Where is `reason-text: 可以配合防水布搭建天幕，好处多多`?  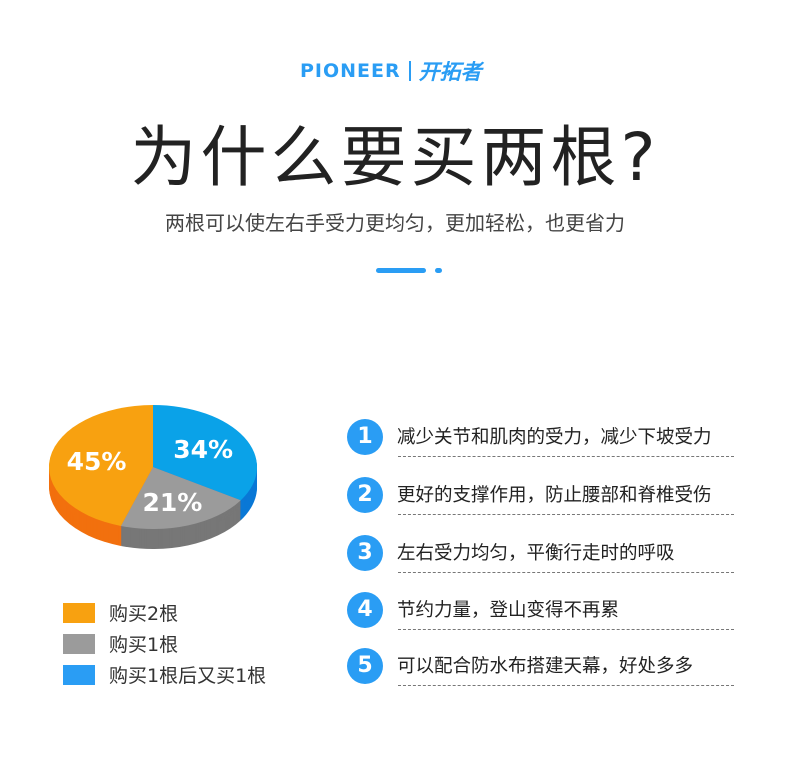
reason-text: 可以配合防水布搭建天幕，好处多多 is located at coordinates (545, 666).